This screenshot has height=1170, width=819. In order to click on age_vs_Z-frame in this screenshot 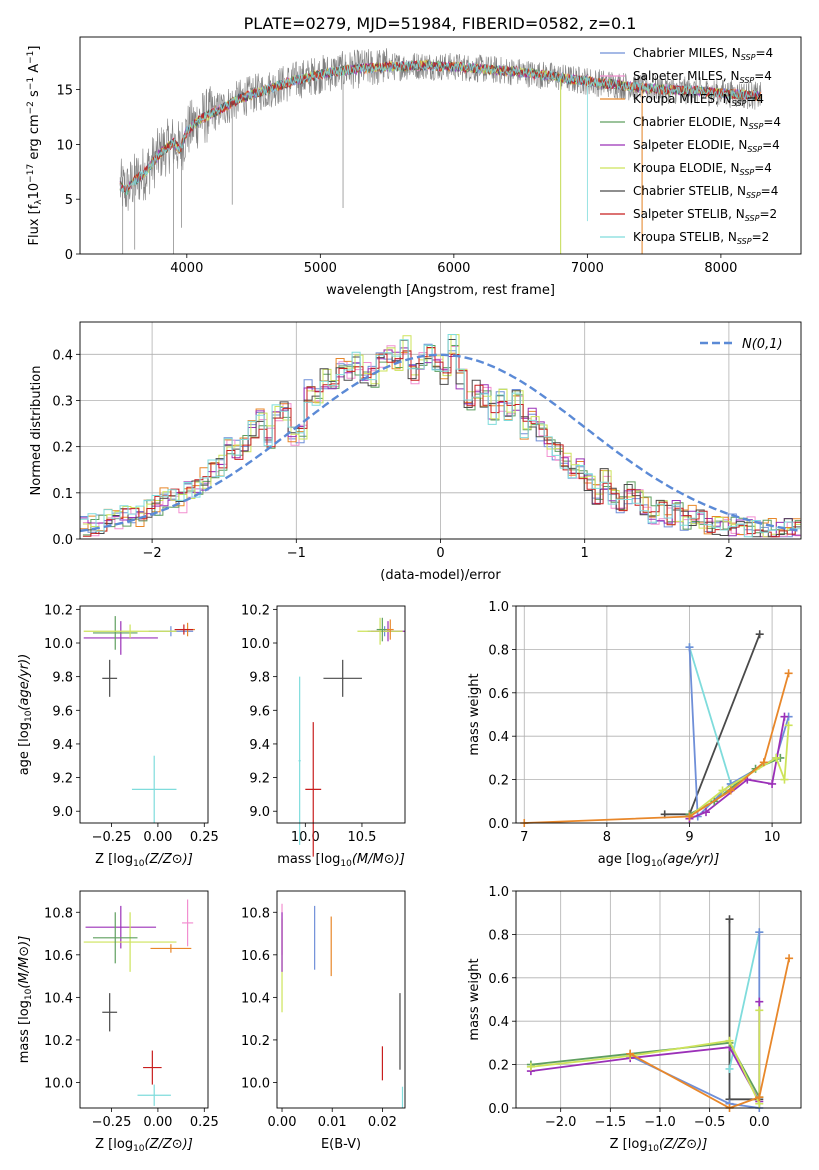, I will do `click(144, 714)`.